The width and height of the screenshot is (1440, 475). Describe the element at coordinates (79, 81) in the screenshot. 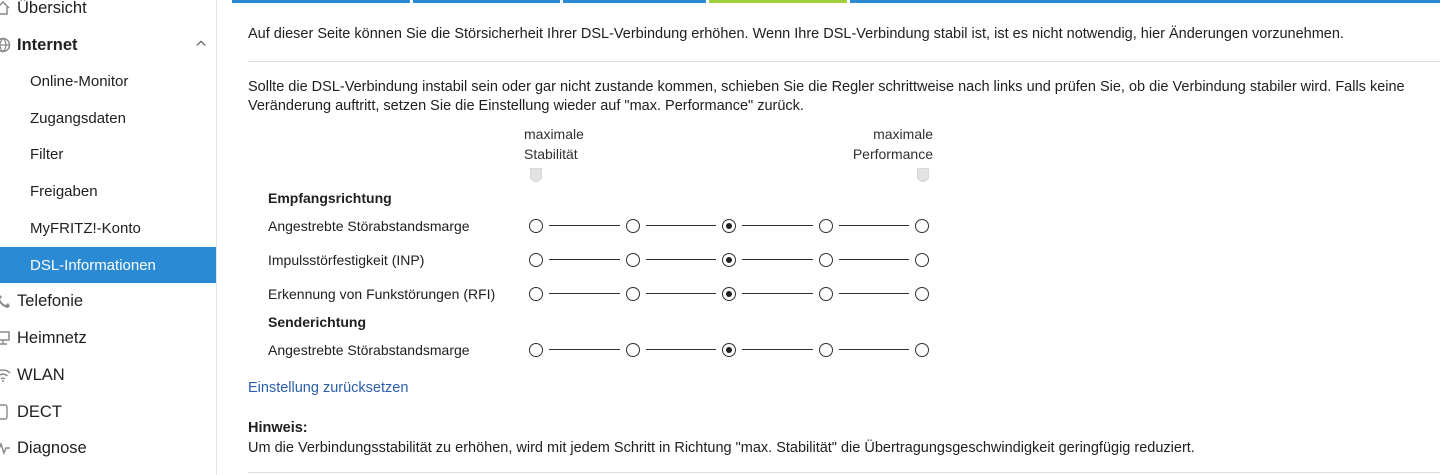

I see `sidebar-item-label: Online-Monitor` at that location.